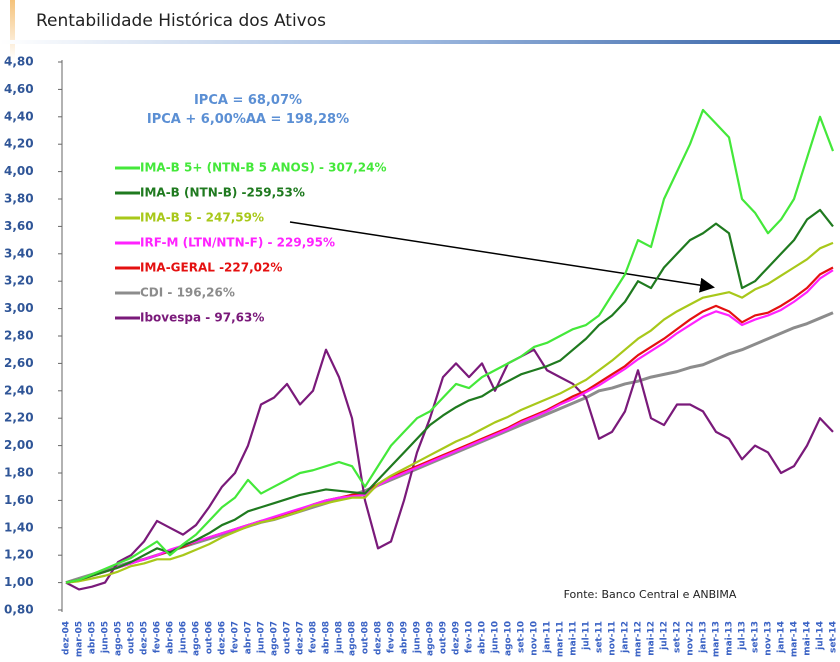 The height and width of the screenshot is (662, 840). I want to click on x-tick-label: abr-06, so click(171, 637).